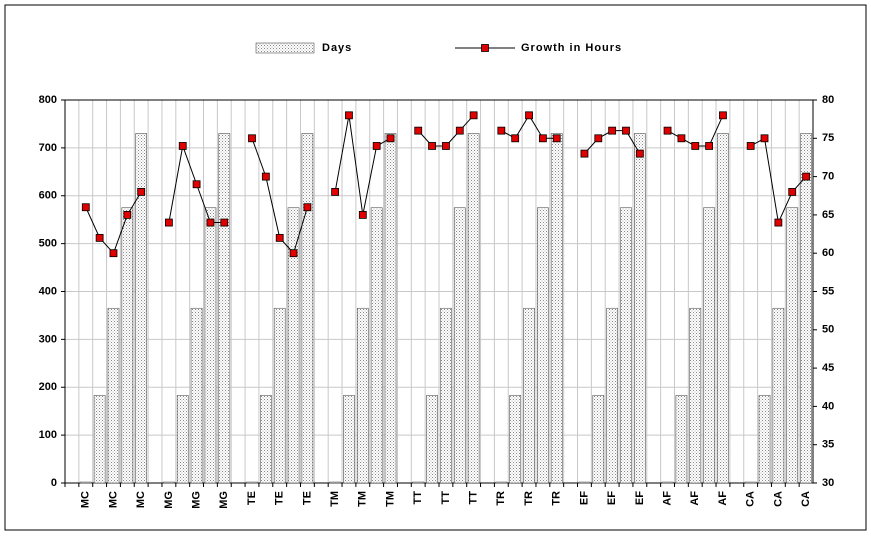 Image resolution: width=871 pixels, height=536 pixels. Describe the element at coordinates (54, 483) in the screenshot. I see `y-tick-label: 0` at that location.